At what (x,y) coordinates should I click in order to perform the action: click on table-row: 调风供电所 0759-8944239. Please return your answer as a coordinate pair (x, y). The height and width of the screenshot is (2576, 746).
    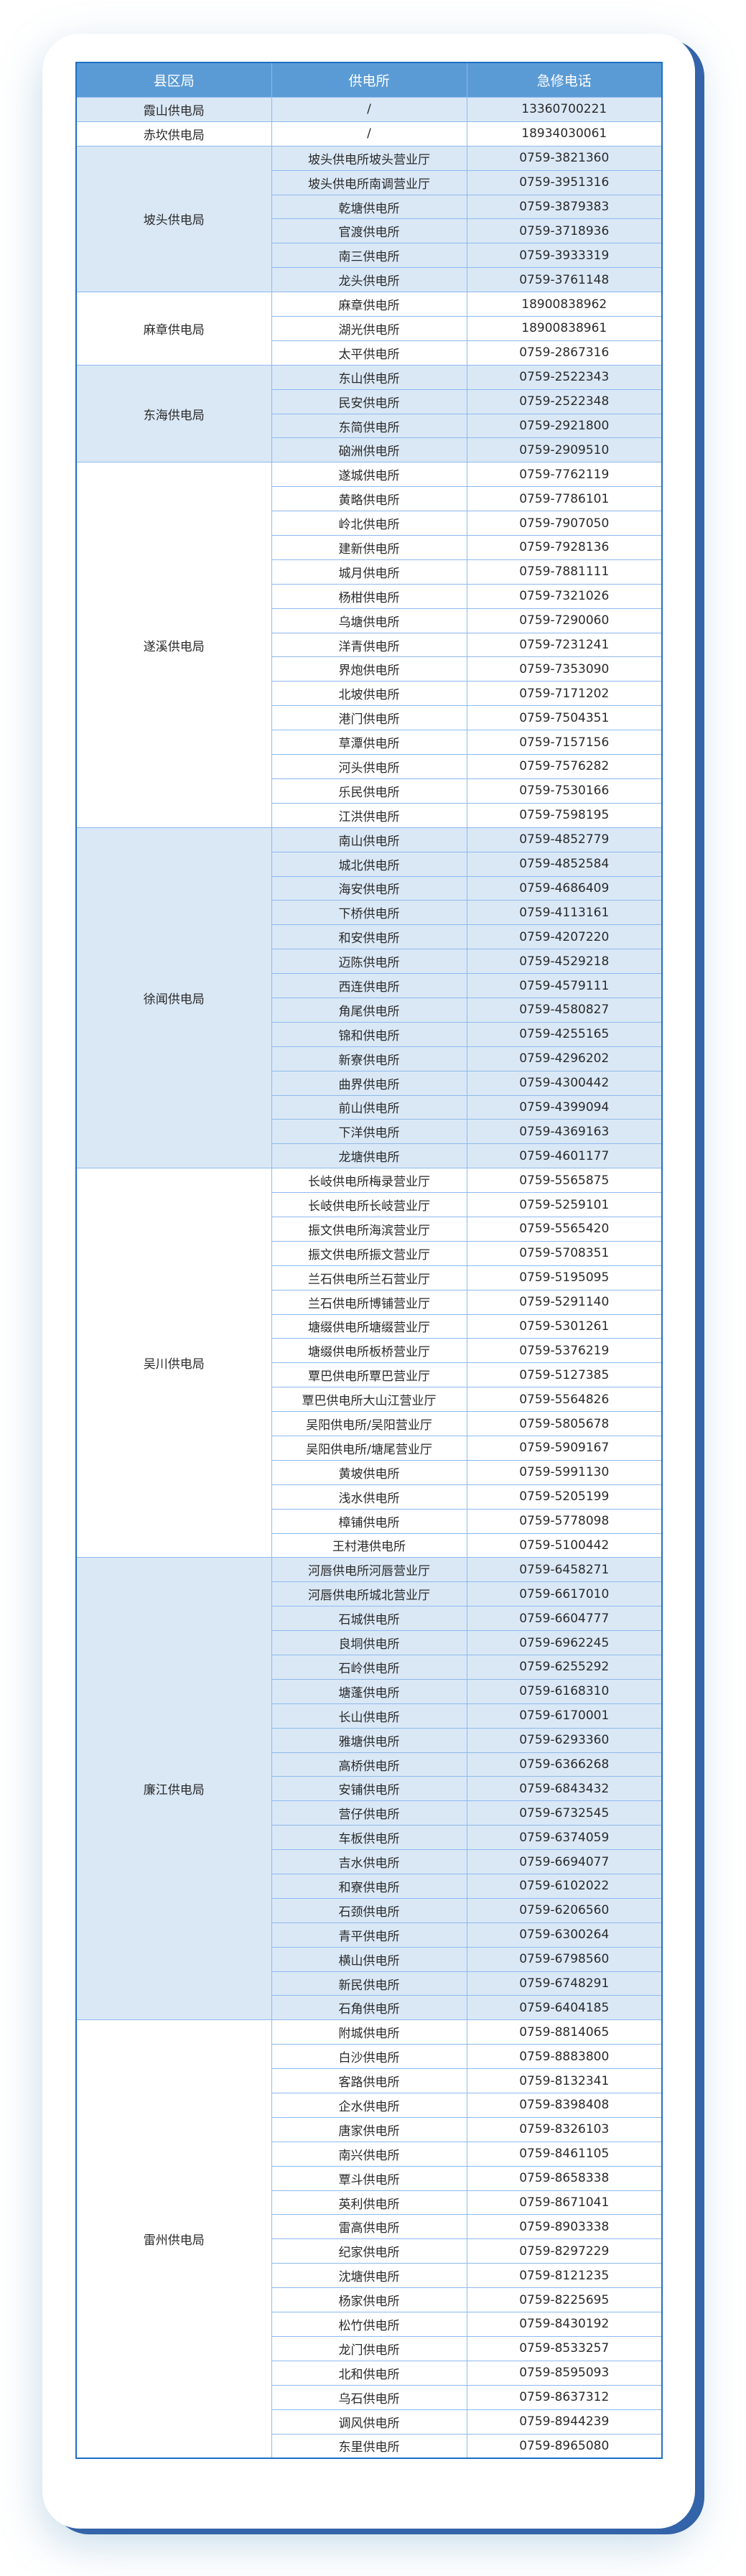
    Looking at the image, I should click on (369, 2422).